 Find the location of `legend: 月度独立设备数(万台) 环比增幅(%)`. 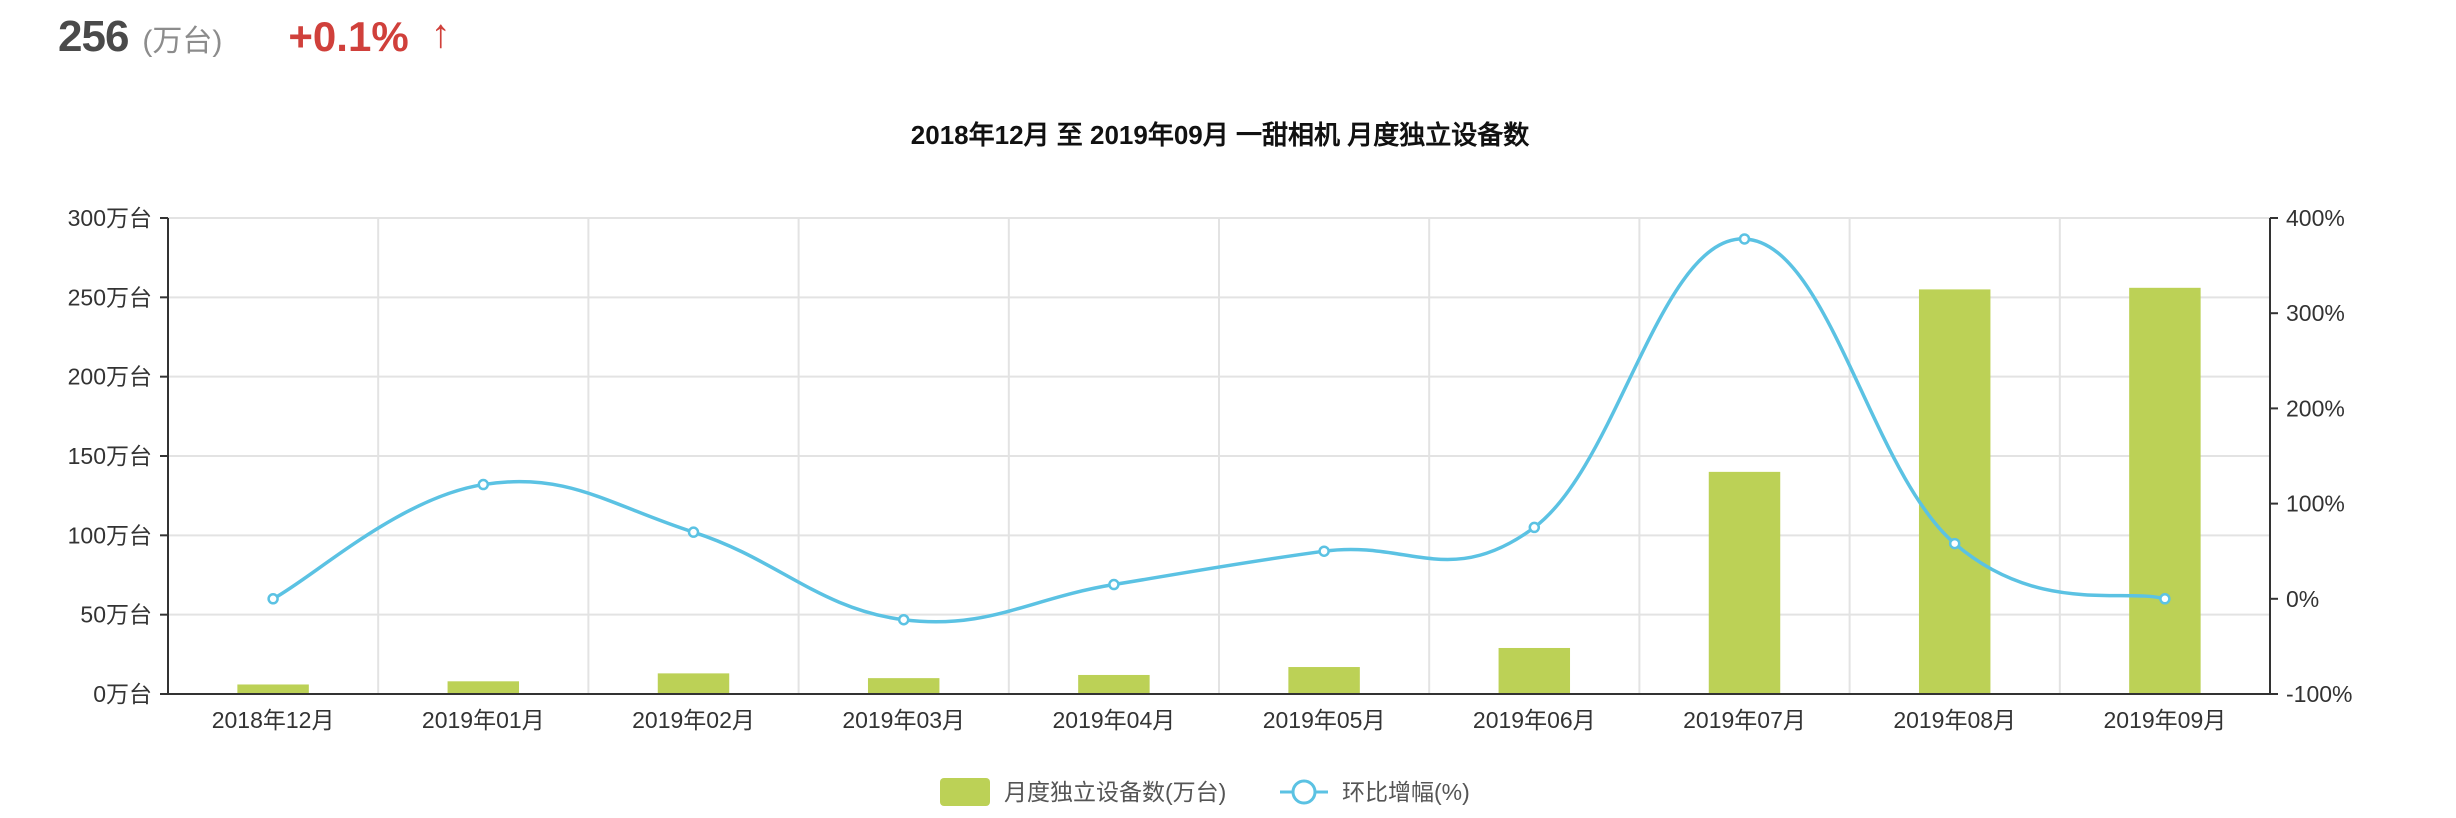

legend: 月度独立设备数(万台) 环比增幅(%) is located at coordinates (1205, 792).